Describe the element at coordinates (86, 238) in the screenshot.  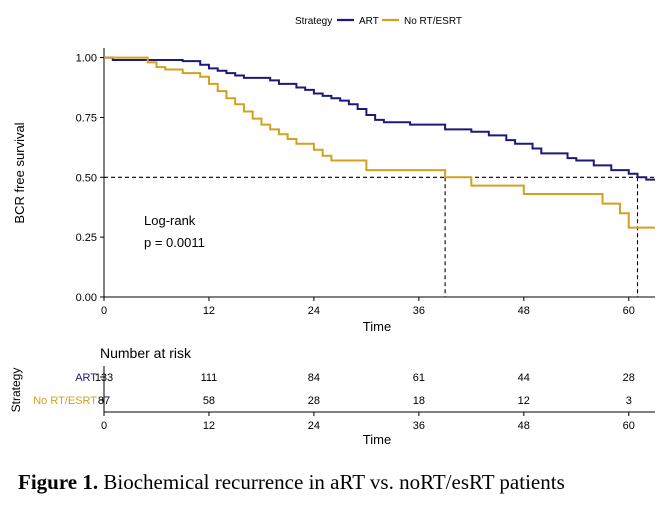
I see `y-tick-label: 0.25` at that location.